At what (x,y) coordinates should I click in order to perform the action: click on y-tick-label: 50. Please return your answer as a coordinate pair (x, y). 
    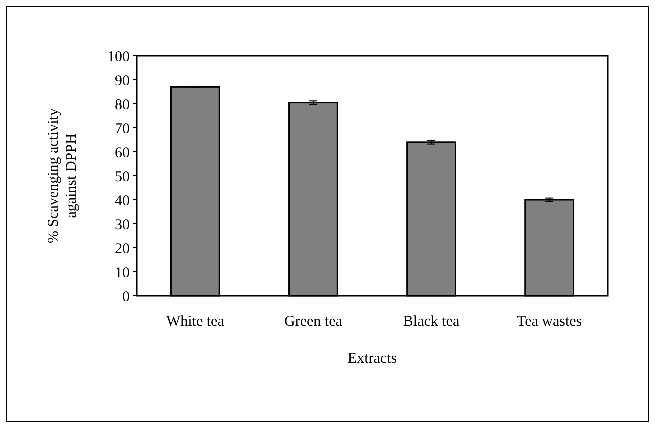
    Looking at the image, I should click on (122, 177).